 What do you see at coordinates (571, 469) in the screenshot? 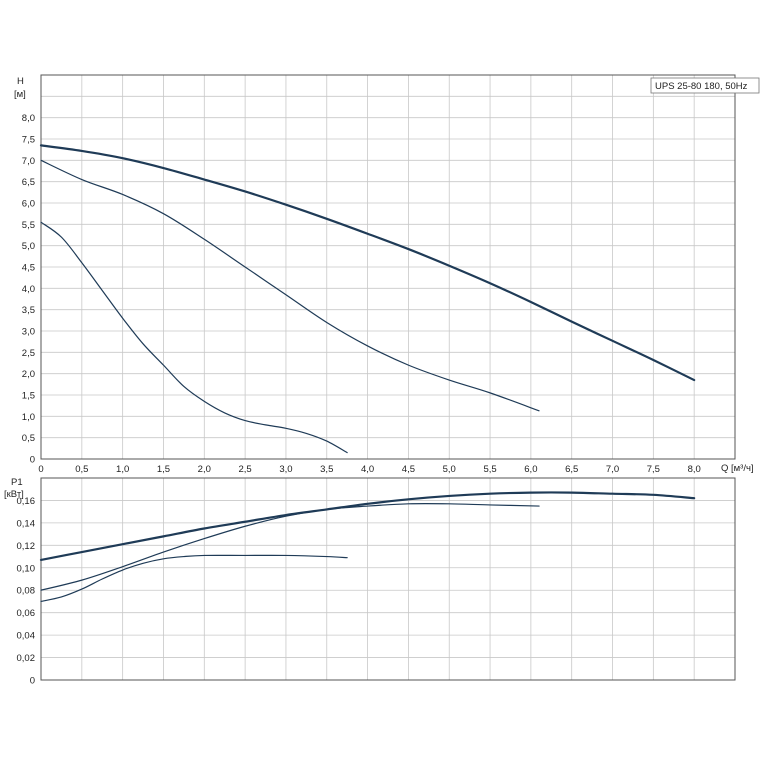
I see `flow-tick-label: 6,5` at bounding box center [571, 469].